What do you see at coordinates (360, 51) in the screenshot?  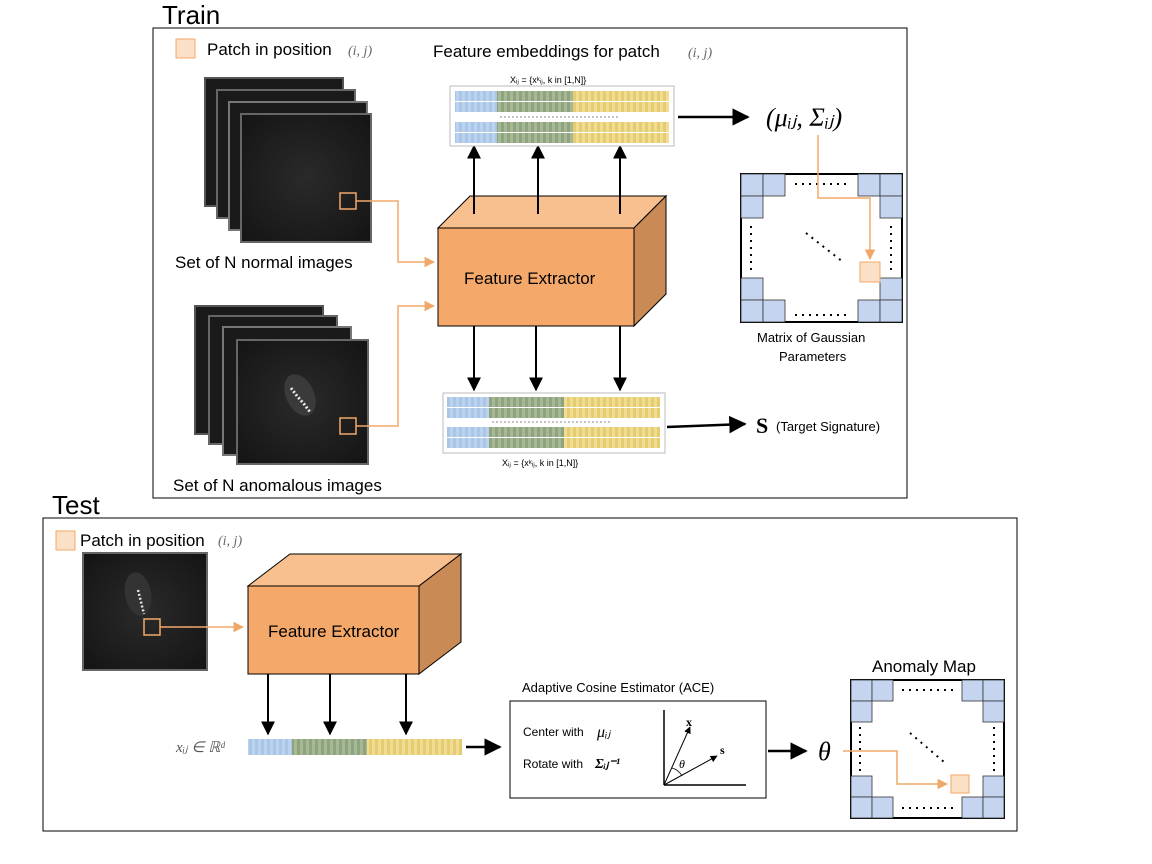 I see `train-legend-math: (i, j)` at bounding box center [360, 51].